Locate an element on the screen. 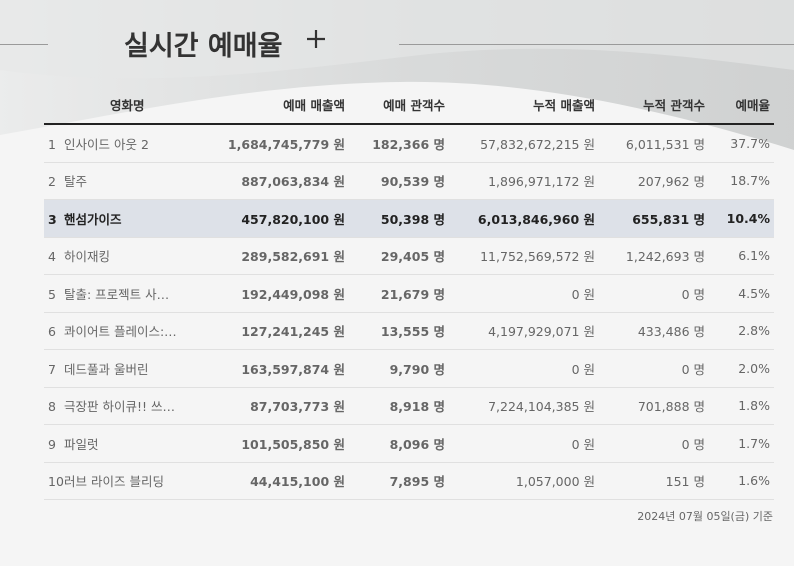 The height and width of the screenshot is (566, 794). header-audience: 예매 관객수 is located at coordinates (399, 105).